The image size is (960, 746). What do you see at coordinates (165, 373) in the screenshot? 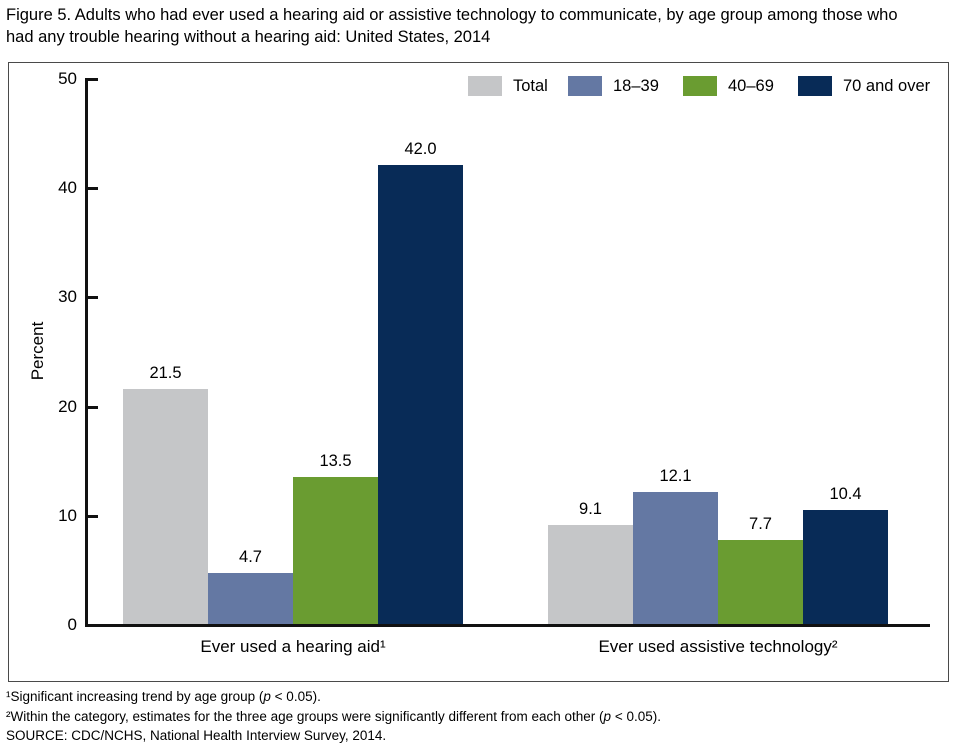
I see `bar-value-label: 21.5` at bounding box center [165, 373].